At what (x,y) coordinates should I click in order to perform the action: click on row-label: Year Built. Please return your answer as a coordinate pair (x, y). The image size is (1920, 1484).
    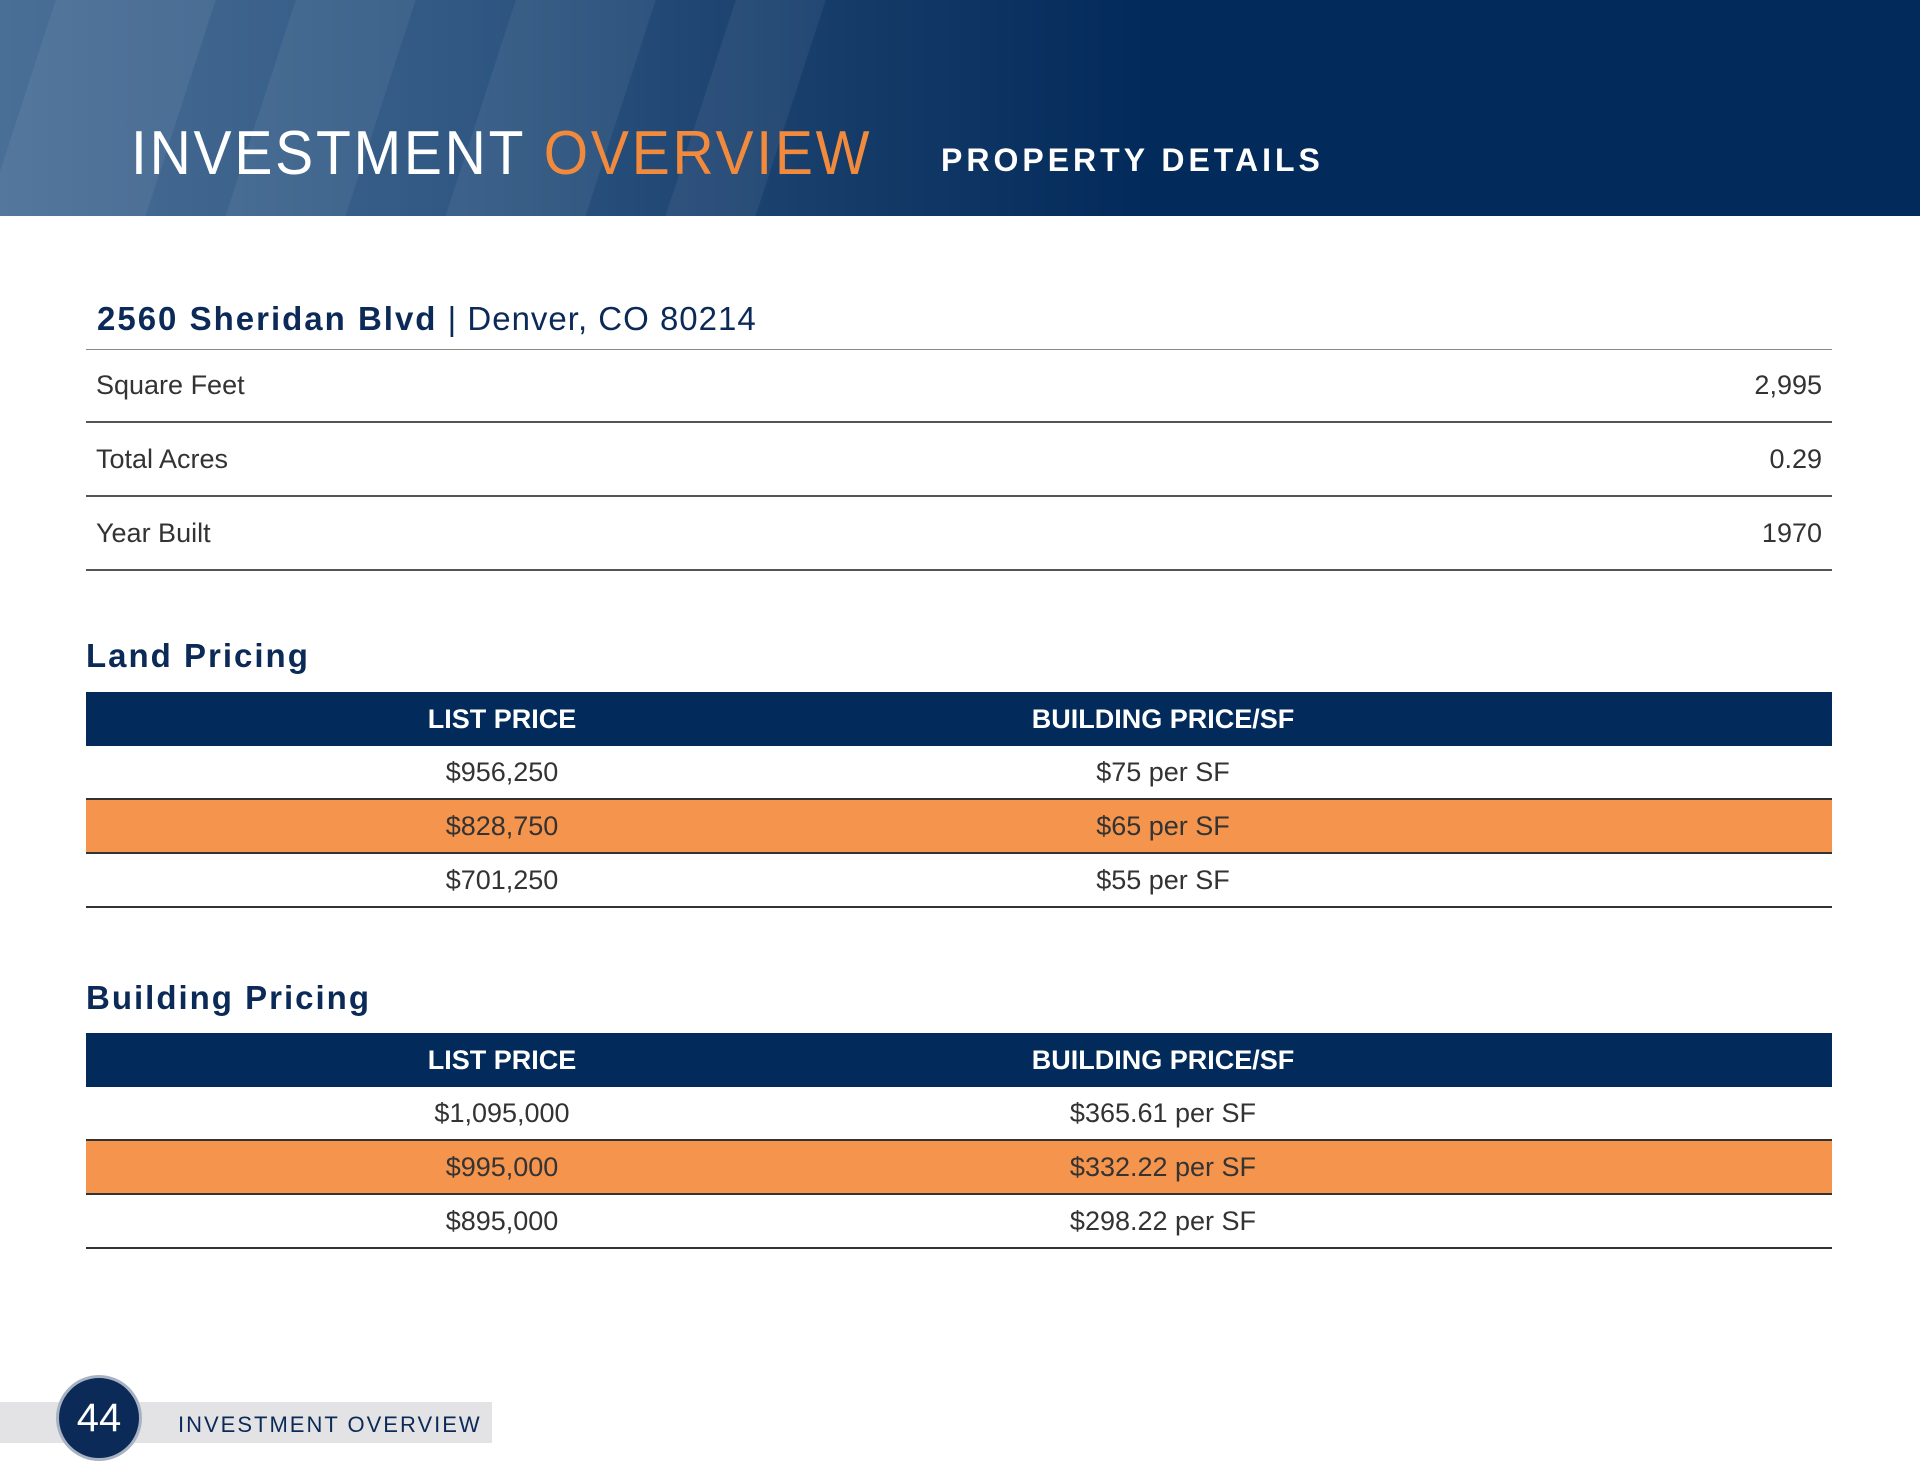
    Looking at the image, I should click on (153, 532).